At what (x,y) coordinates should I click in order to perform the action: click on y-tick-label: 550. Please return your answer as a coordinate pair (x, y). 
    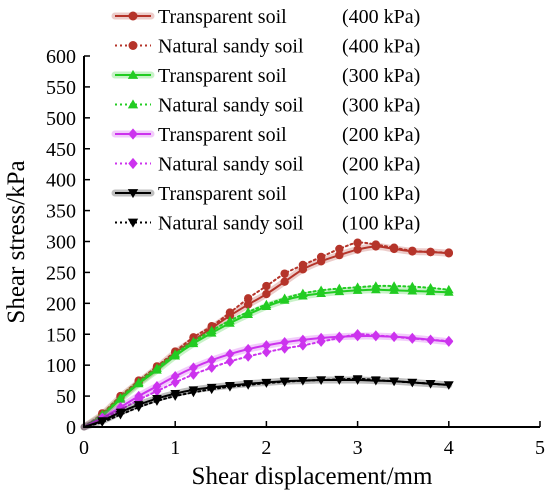
    Looking at the image, I should click on (61, 88).